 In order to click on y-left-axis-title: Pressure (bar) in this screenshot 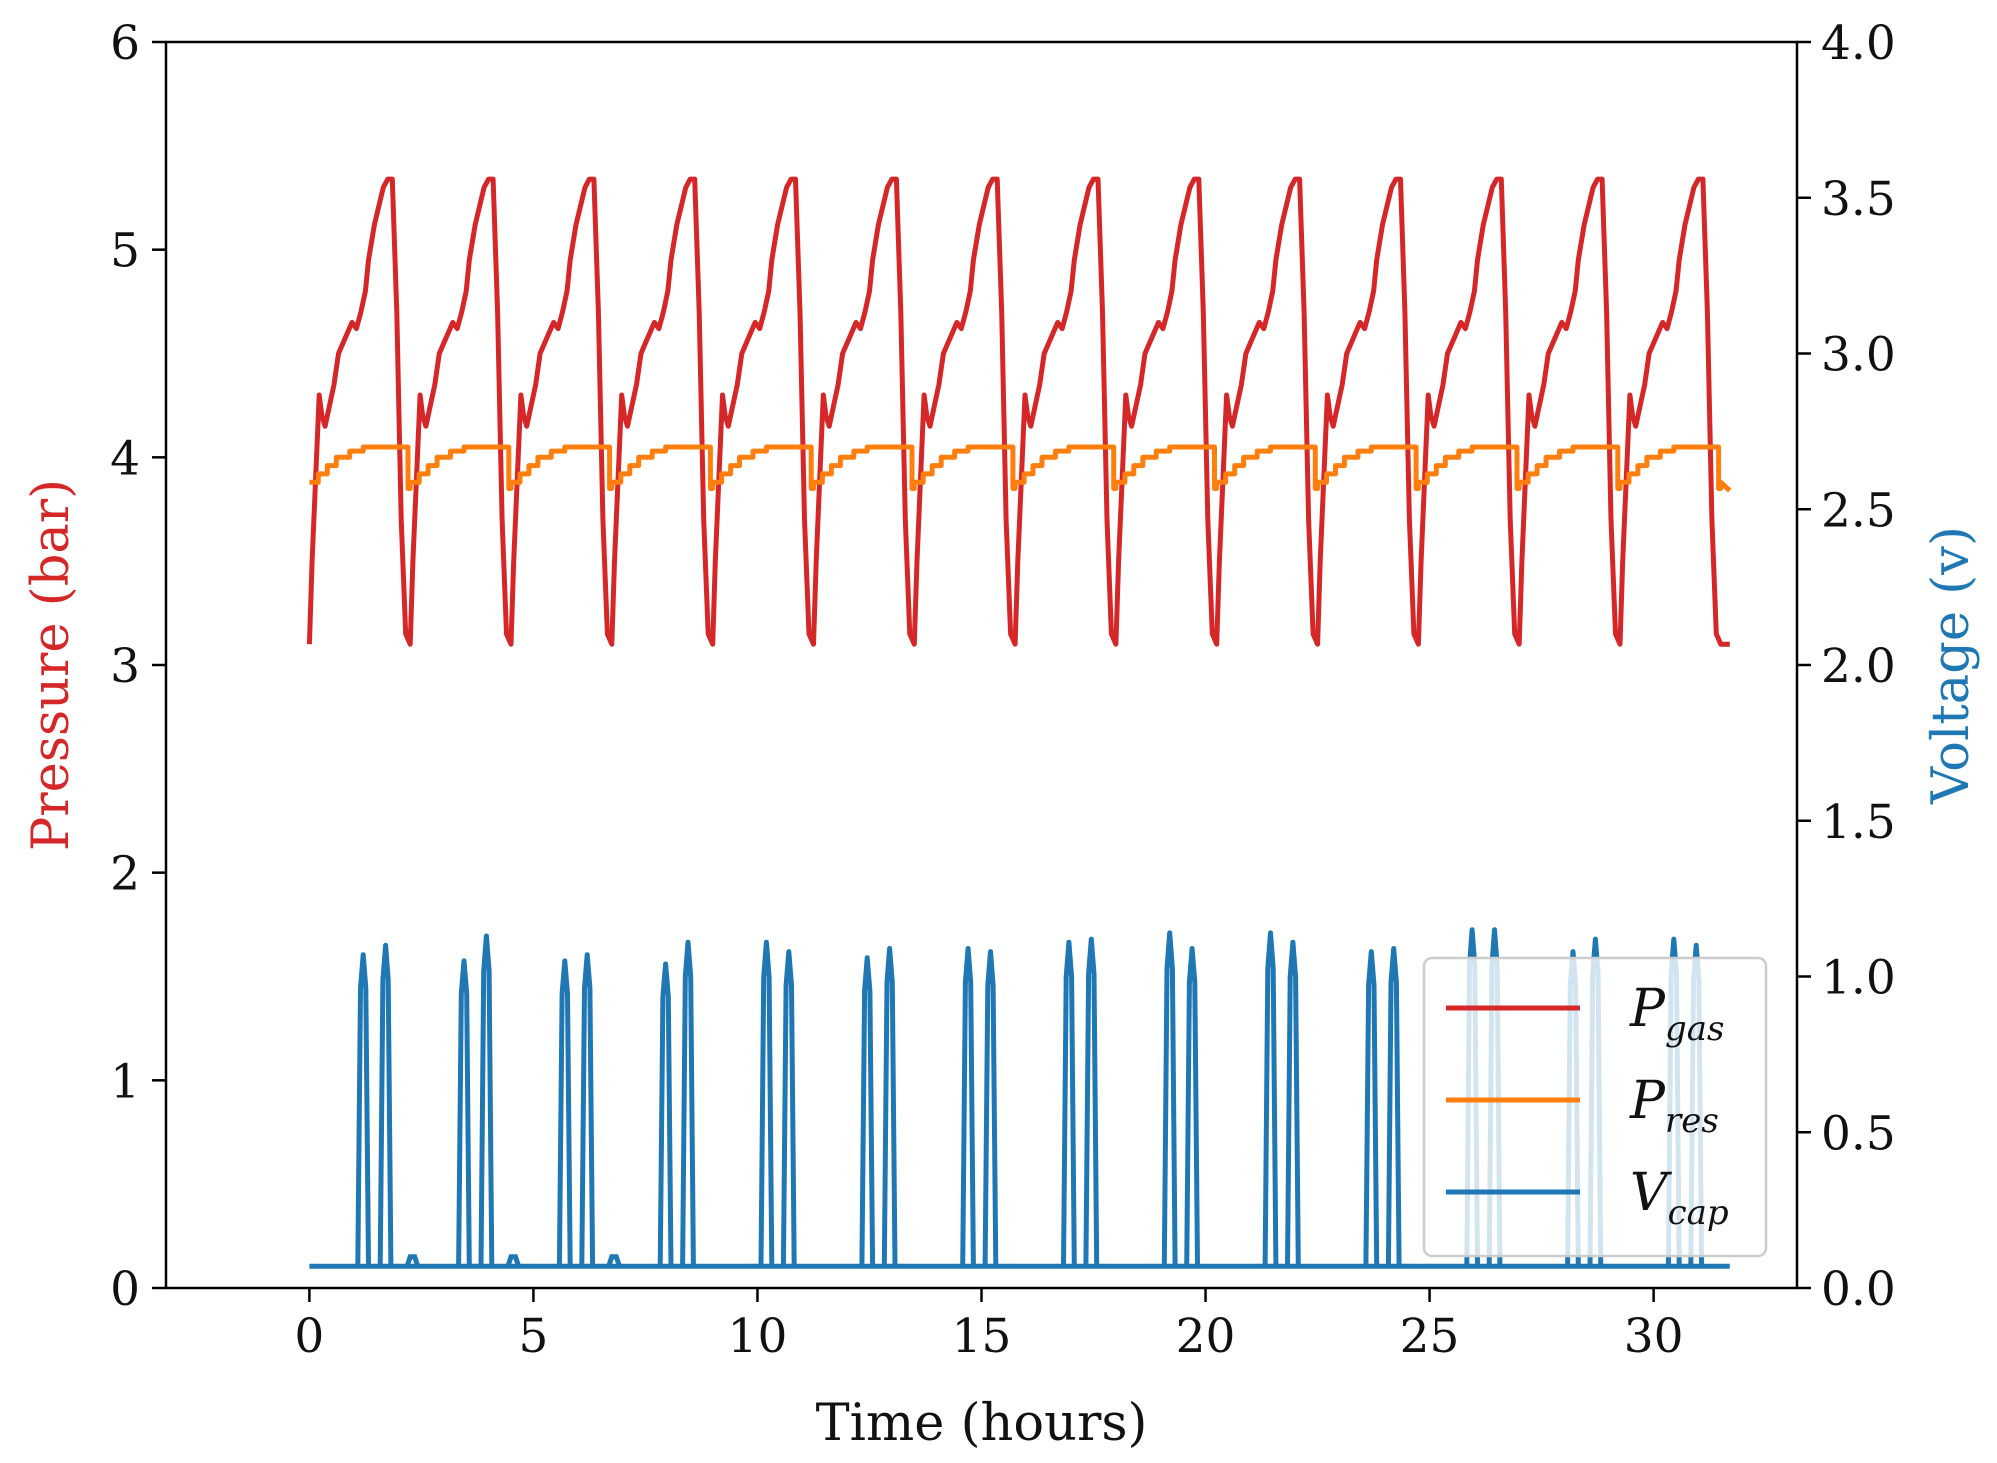, I will do `click(51, 665)`.